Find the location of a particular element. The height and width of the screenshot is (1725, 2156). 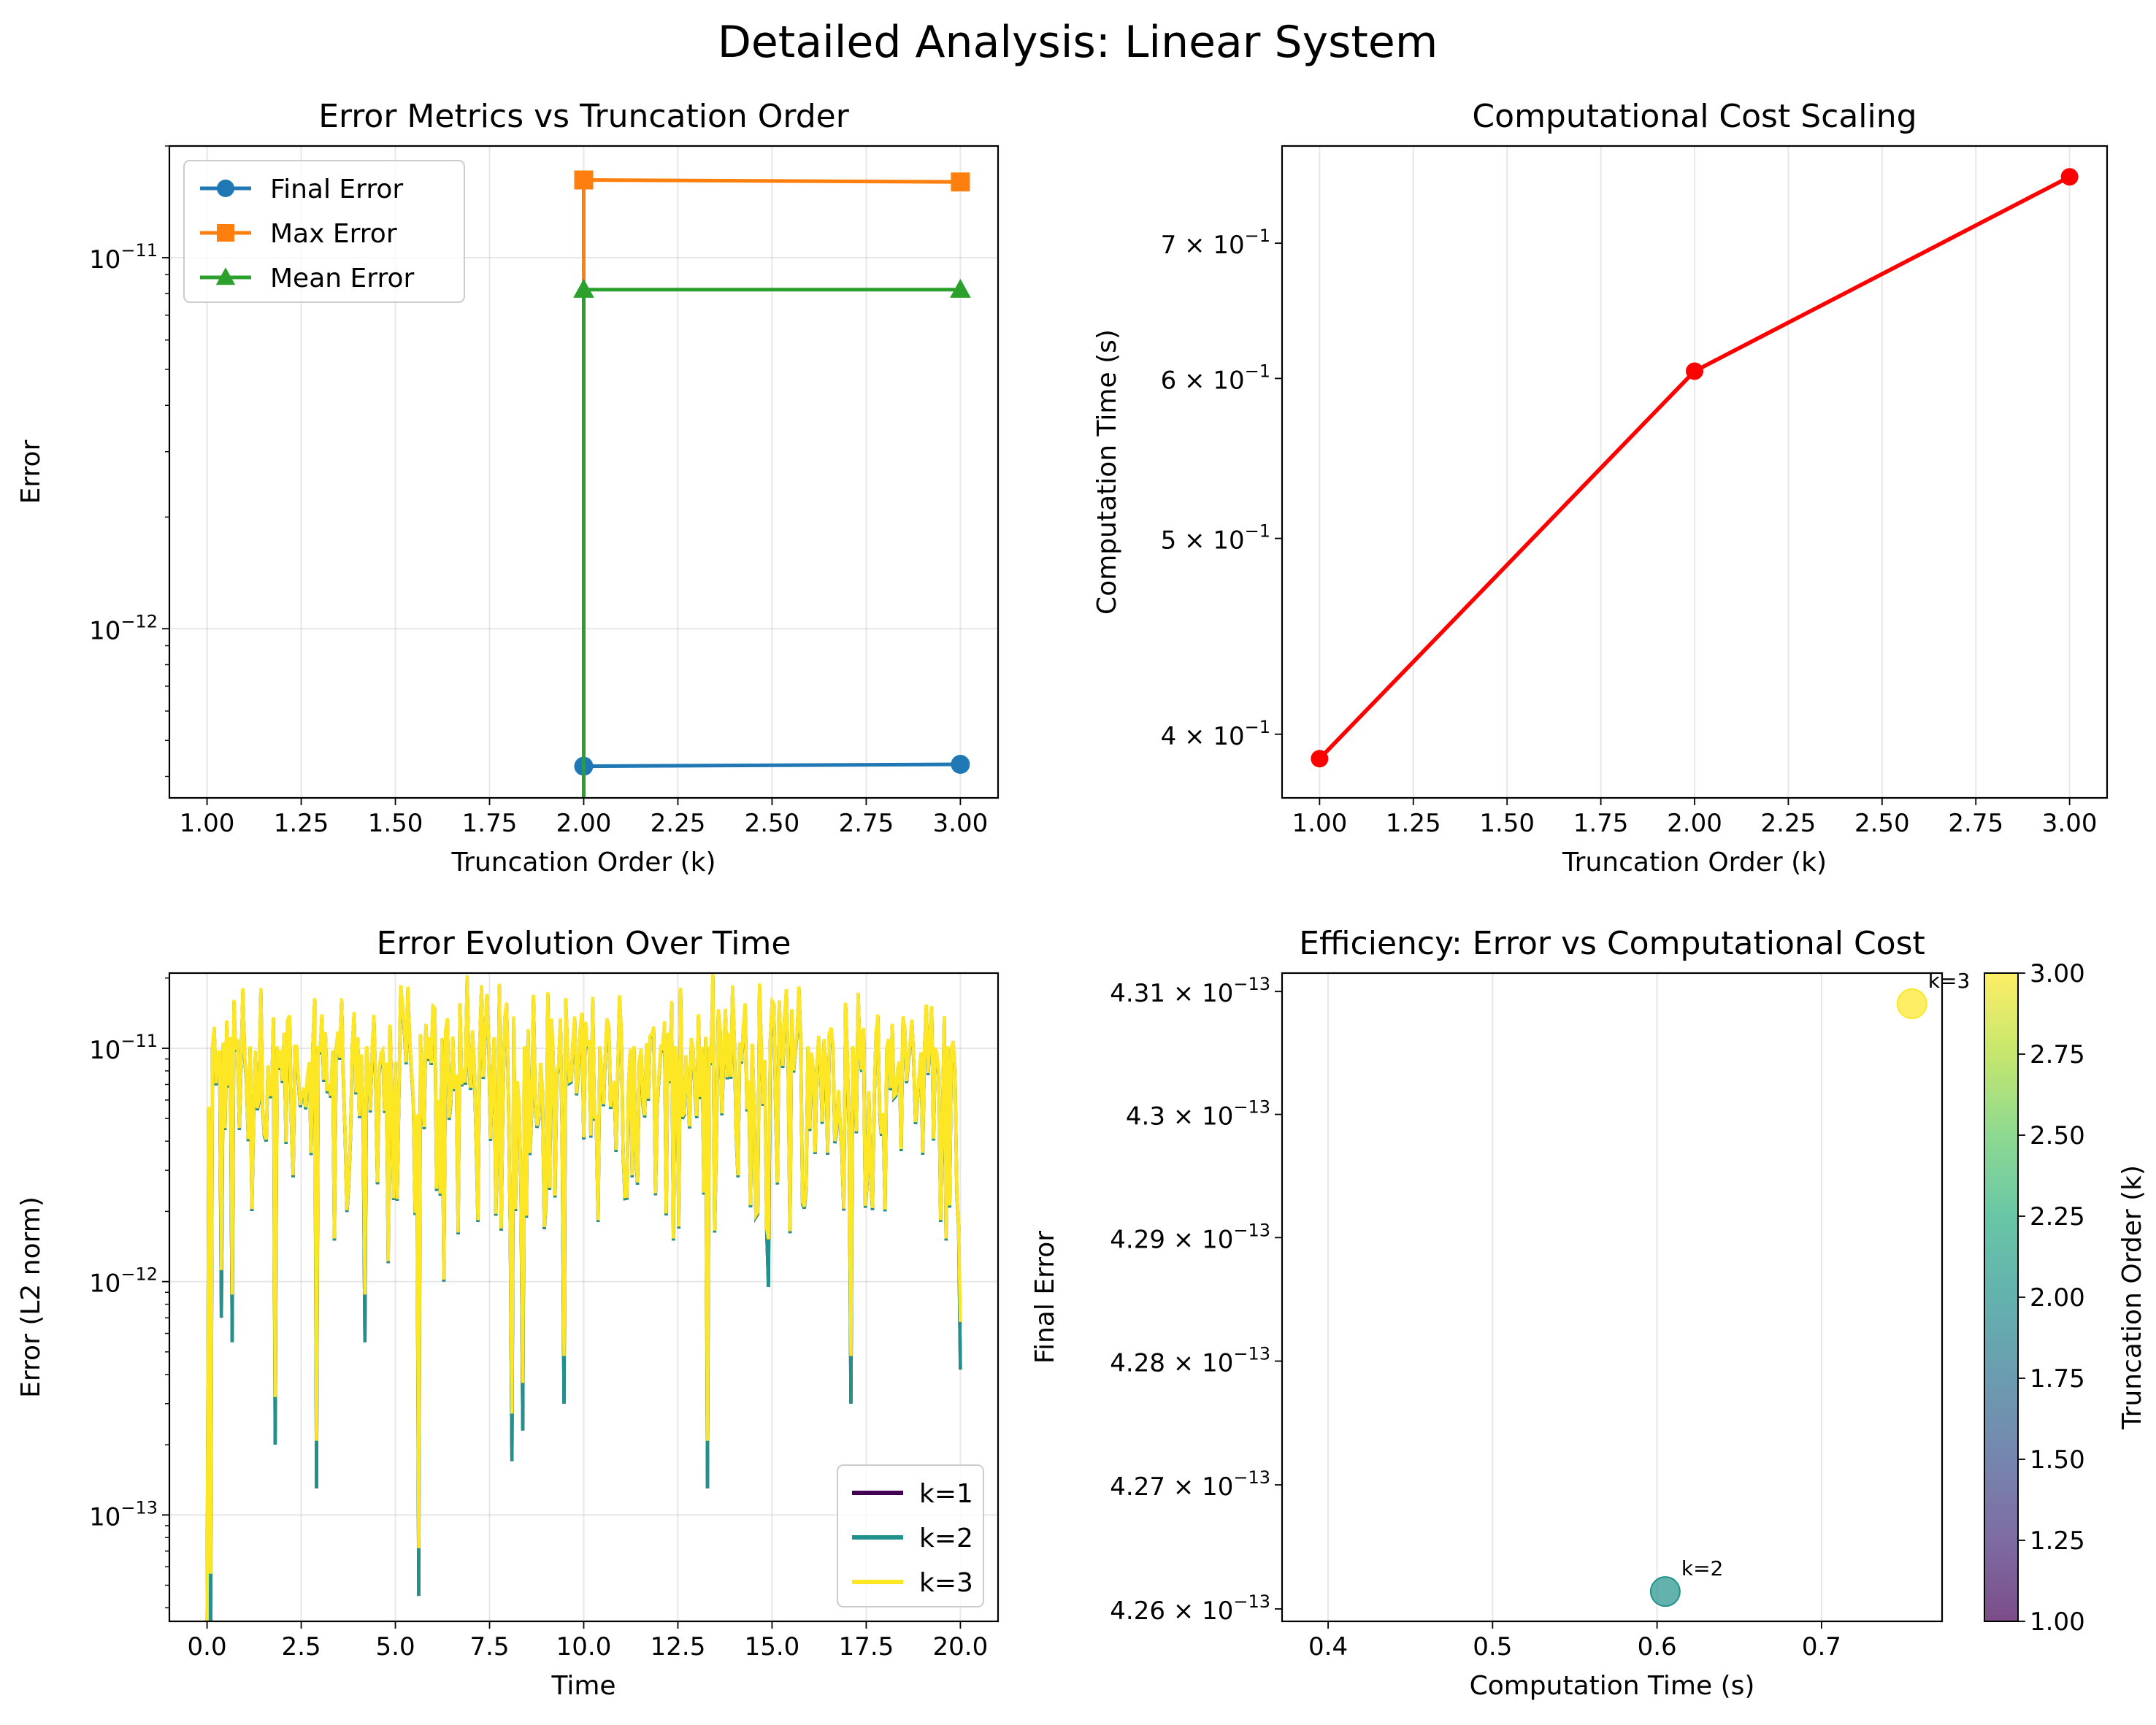

legend: Final Error Max Error Mean Error is located at coordinates (324, 232).